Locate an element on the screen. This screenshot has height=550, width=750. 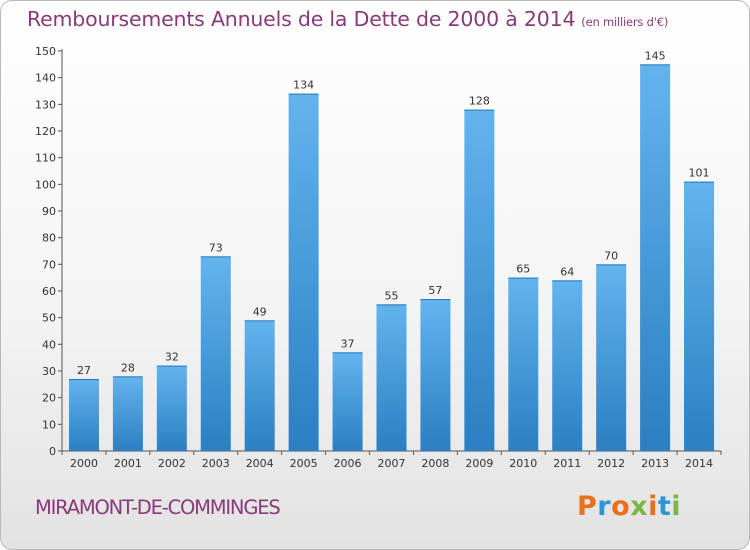
x-tick-label-2001: 2001 is located at coordinates (128, 463).